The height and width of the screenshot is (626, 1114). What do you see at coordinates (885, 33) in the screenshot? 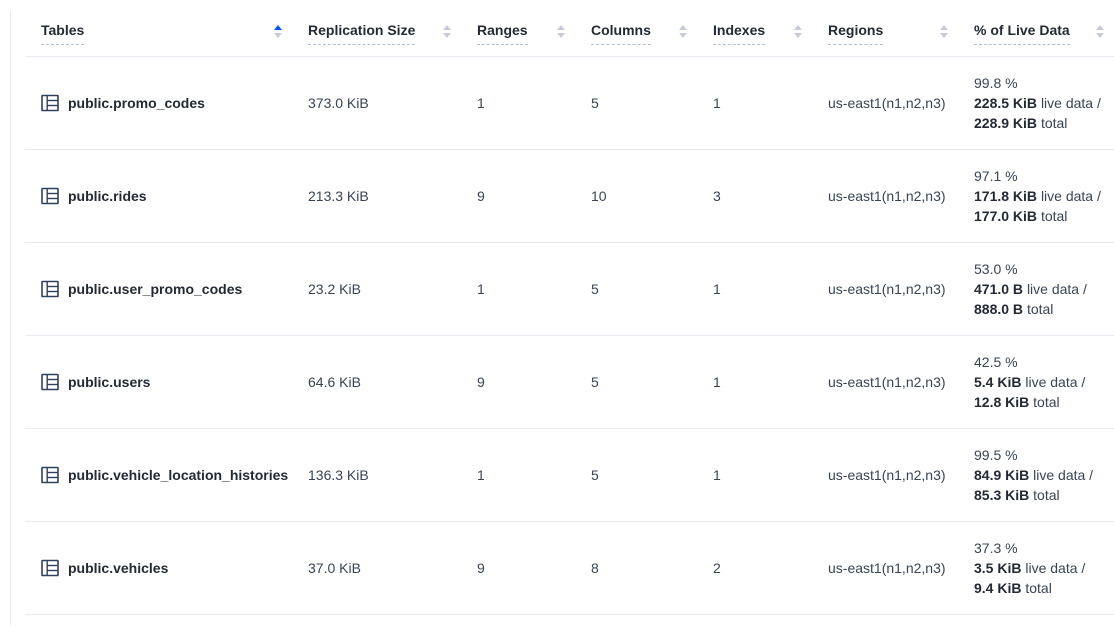
I see `column-header-regions: Regions` at bounding box center [885, 33].